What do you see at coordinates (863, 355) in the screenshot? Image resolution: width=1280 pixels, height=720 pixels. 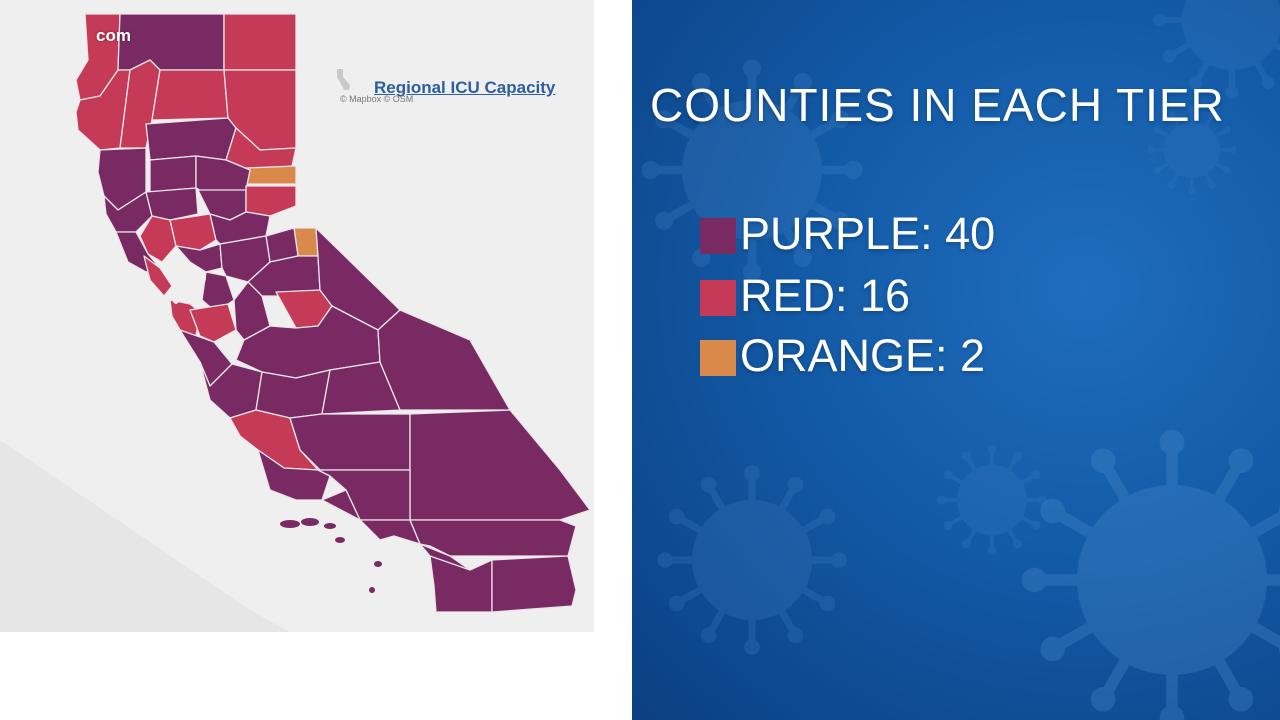 I see `orange-count-label: ORANGE: 2` at bounding box center [863, 355].